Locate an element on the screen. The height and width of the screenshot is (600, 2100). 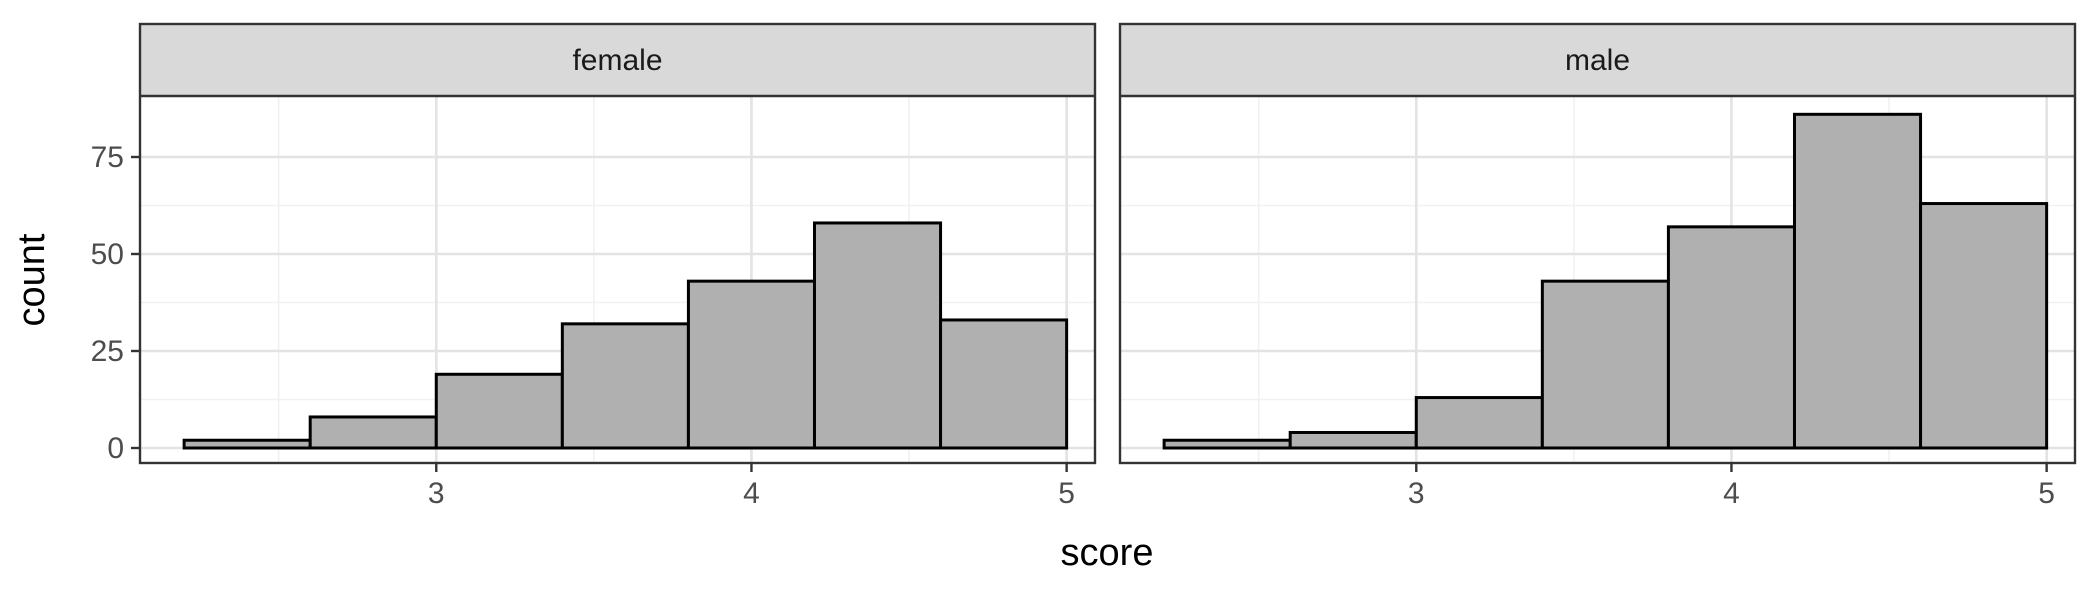
y-tick-label: 25 is located at coordinates (107, 351).